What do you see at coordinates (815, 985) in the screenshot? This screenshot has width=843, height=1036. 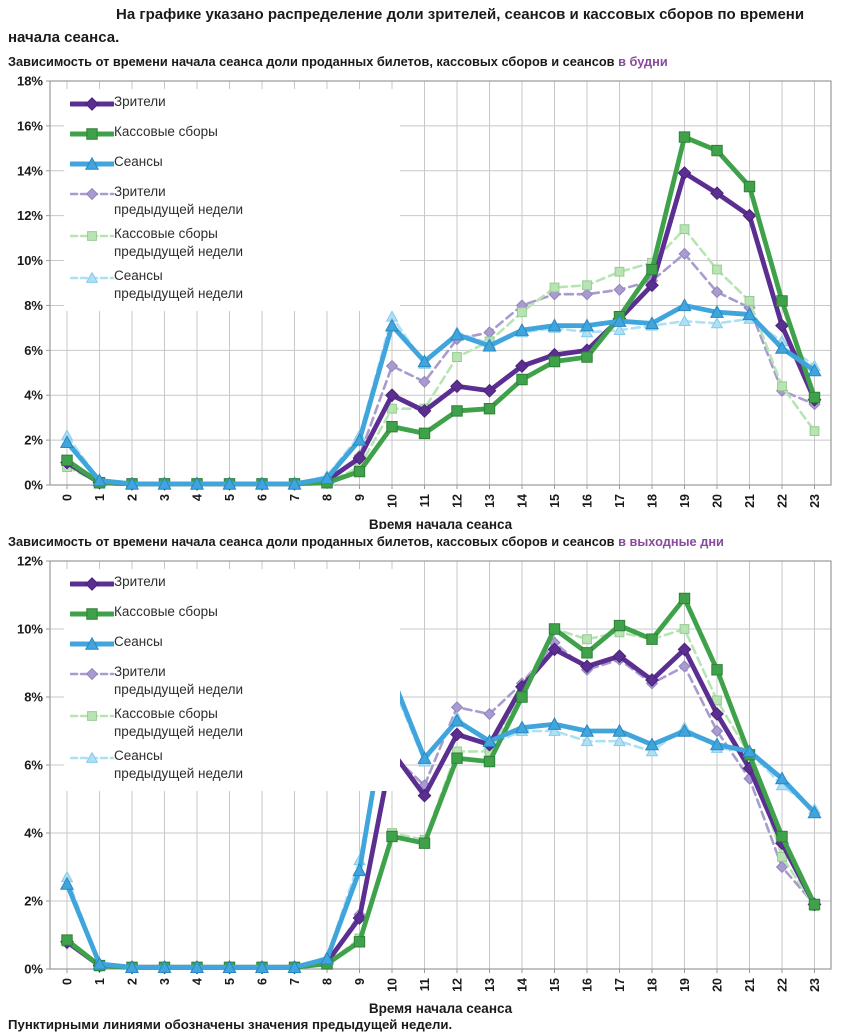 I see `x-axis-label: 23` at bounding box center [815, 985].